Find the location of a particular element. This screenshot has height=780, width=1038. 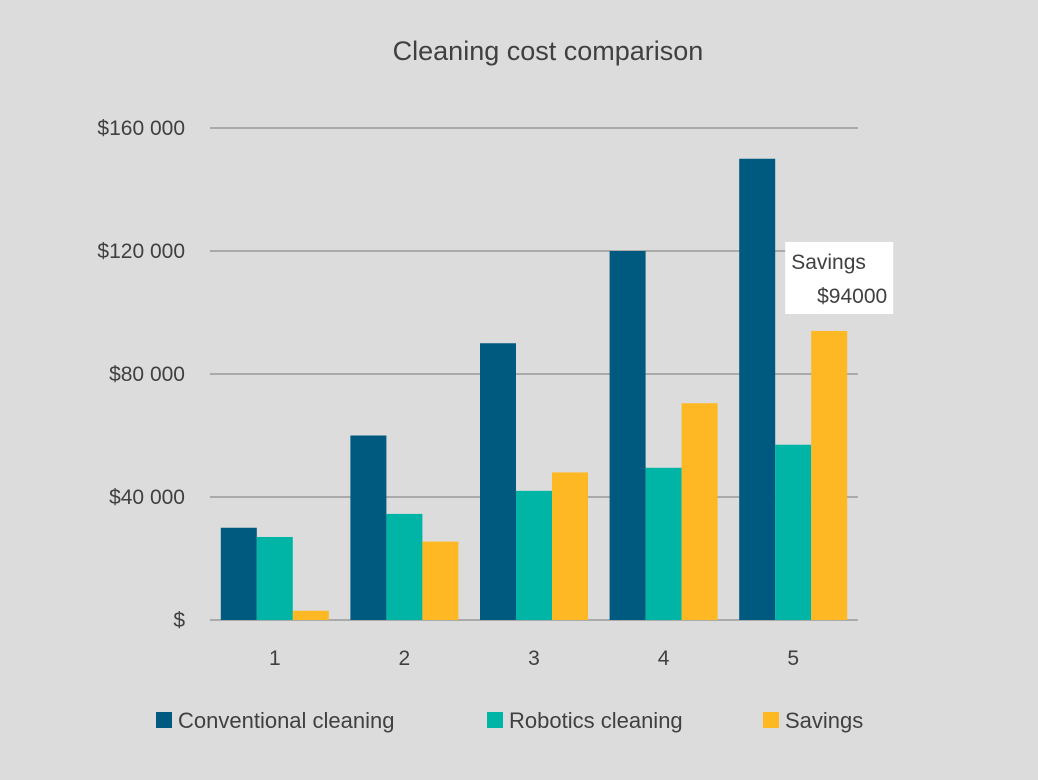

x-axis-ticks: 1 2 3 4 5 is located at coordinates (534, 658).